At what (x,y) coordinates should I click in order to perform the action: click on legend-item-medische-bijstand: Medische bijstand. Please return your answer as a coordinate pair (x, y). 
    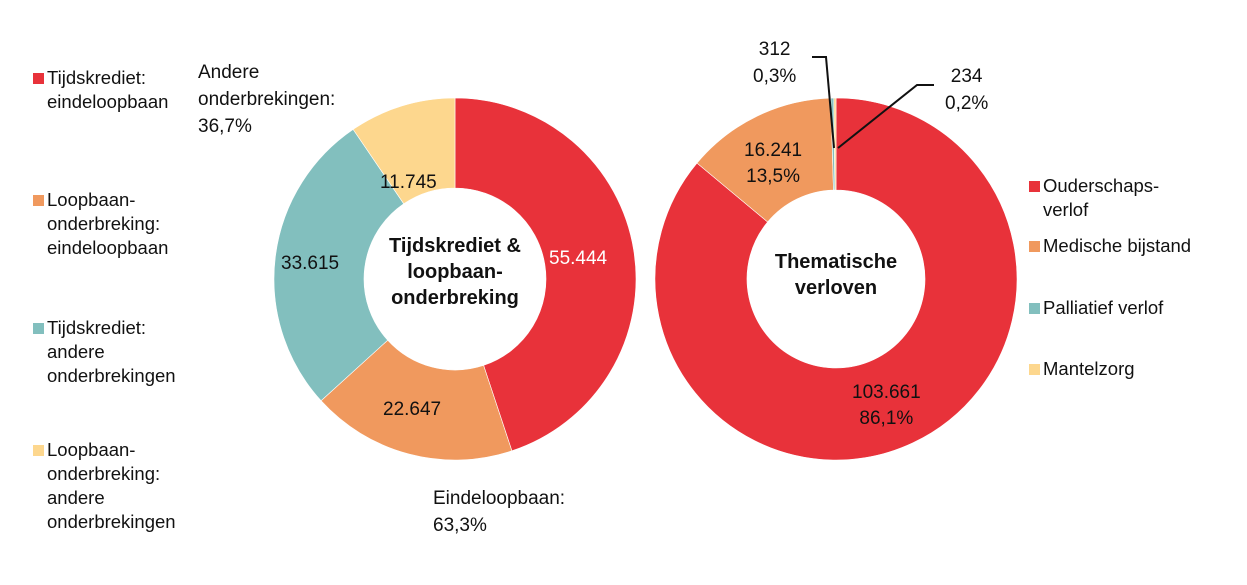
    Looking at the image, I should click on (1110, 246).